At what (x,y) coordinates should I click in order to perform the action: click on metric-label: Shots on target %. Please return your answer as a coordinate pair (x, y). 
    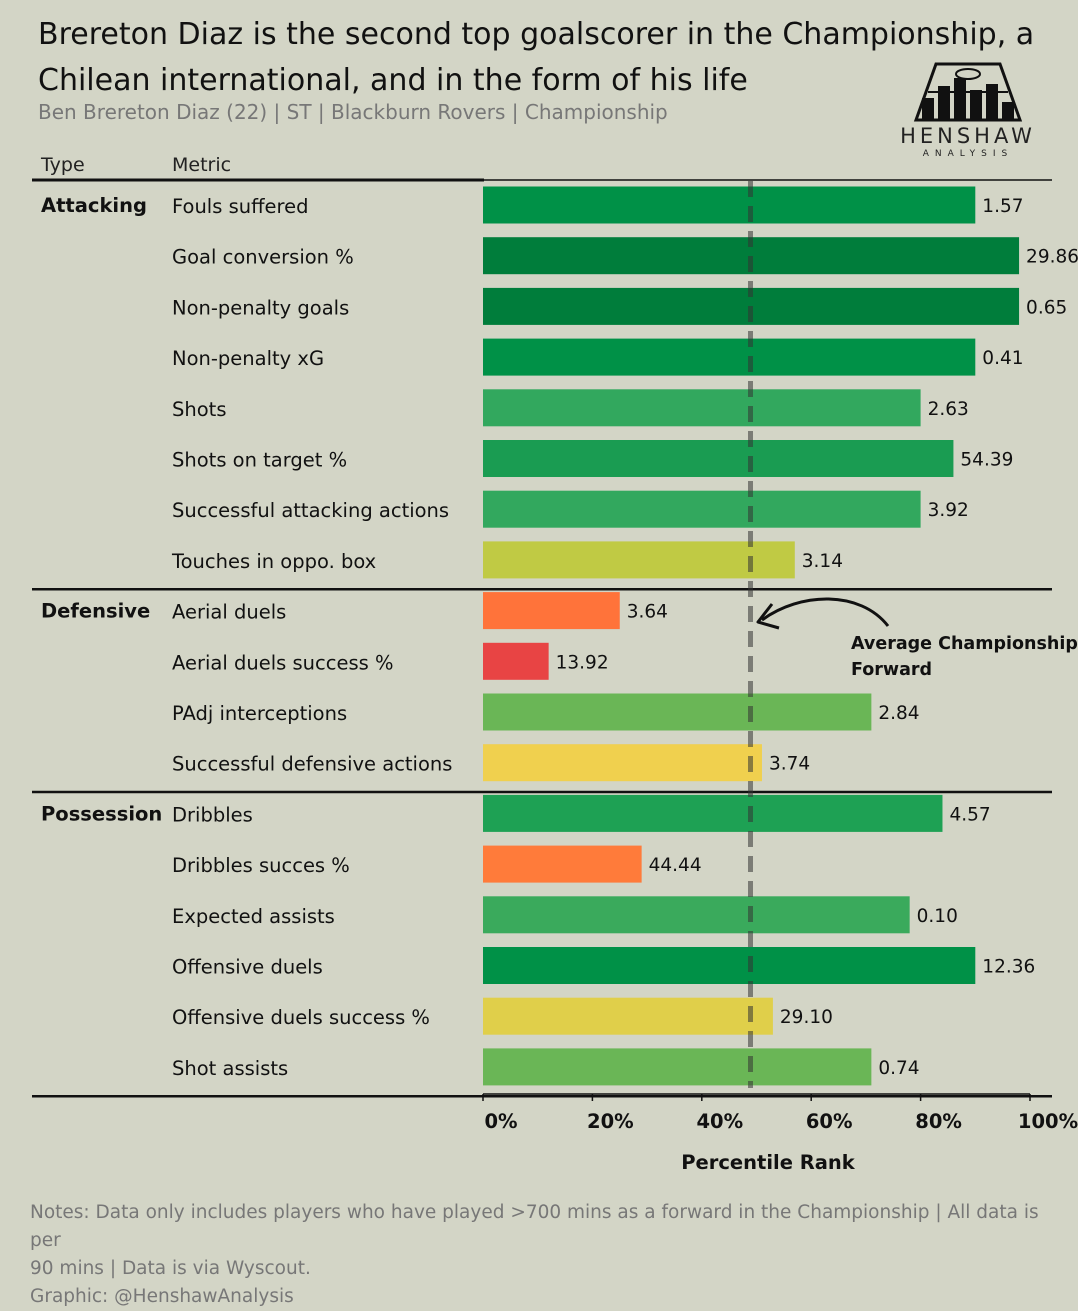
    Looking at the image, I should click on (259, 460).